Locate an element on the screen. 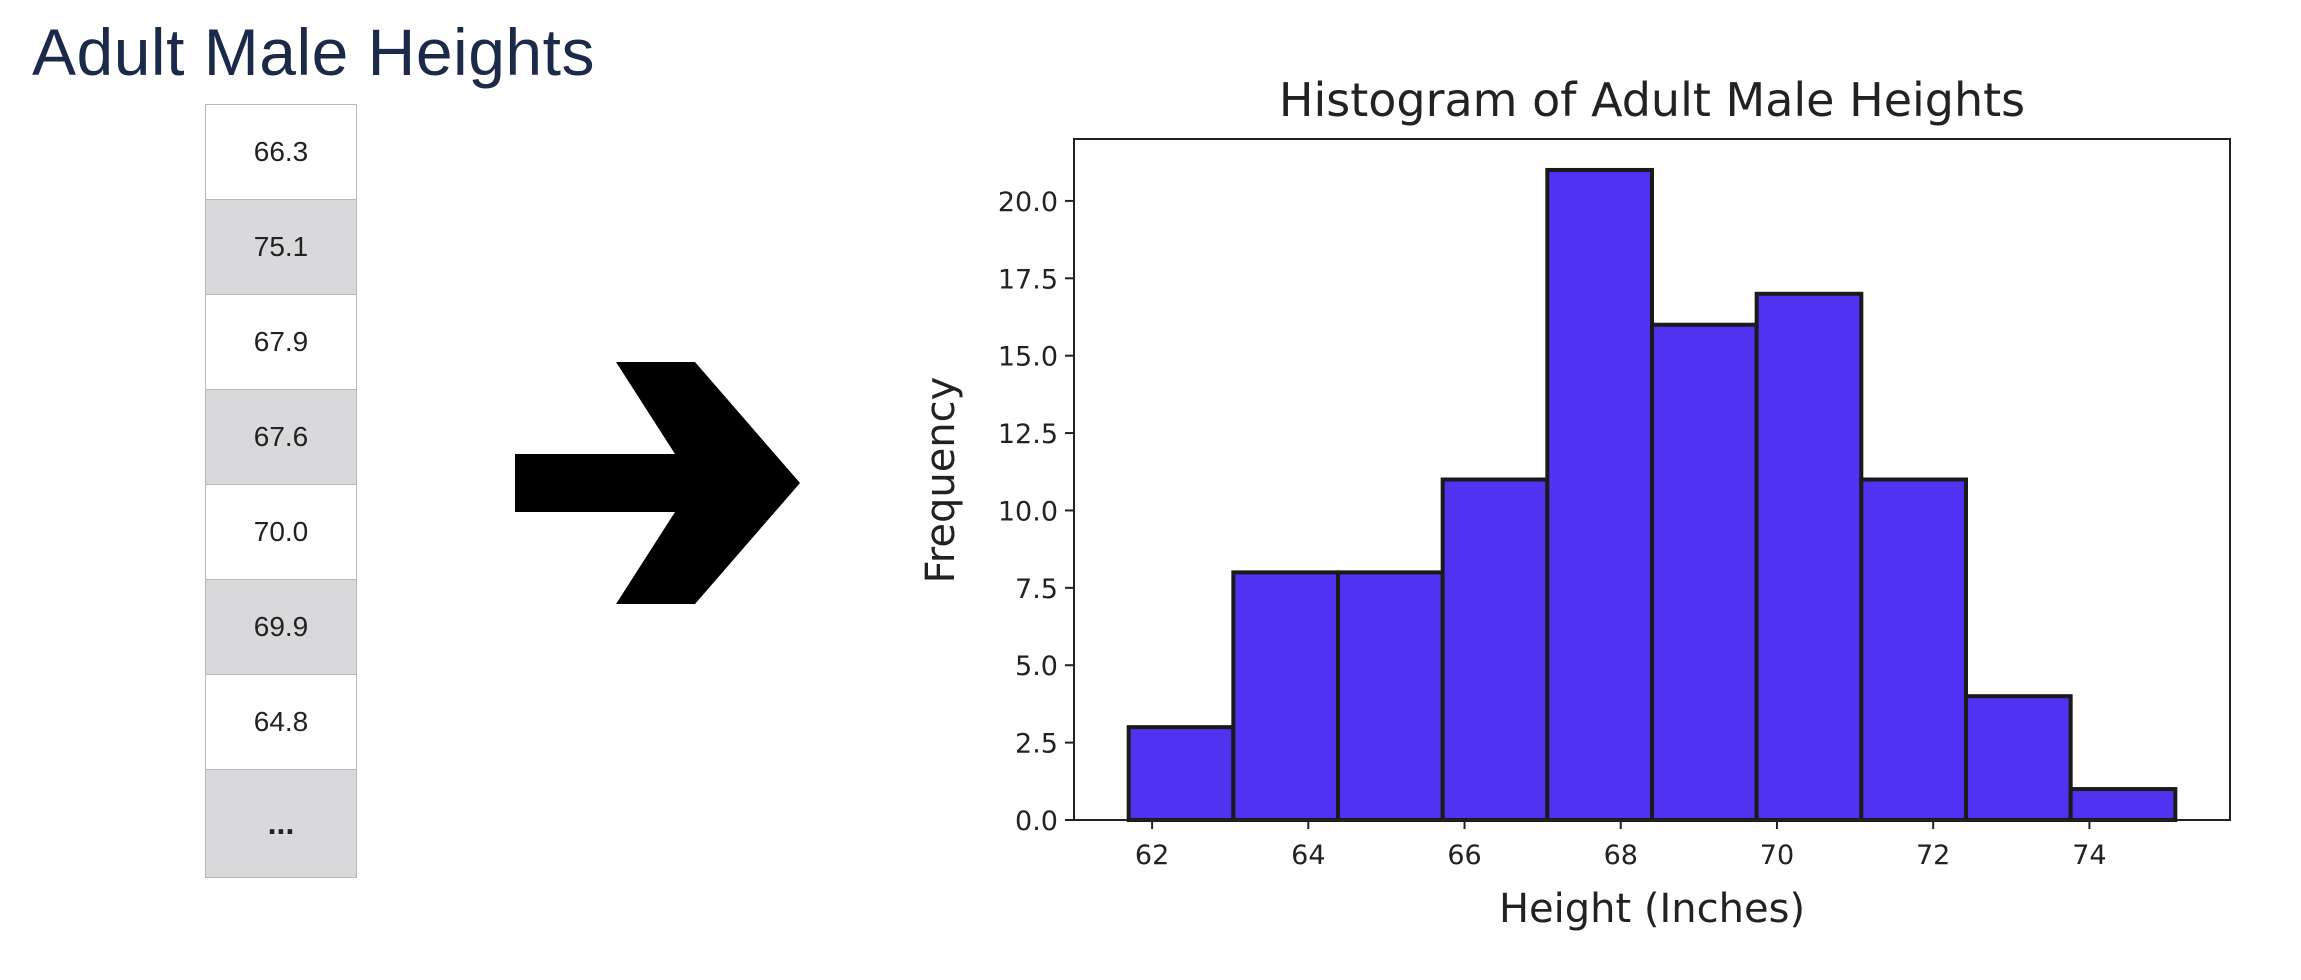 This screenshot has width=2301, height=980. y-tick-label: 2.5 is located at coordinates (1036, 744).